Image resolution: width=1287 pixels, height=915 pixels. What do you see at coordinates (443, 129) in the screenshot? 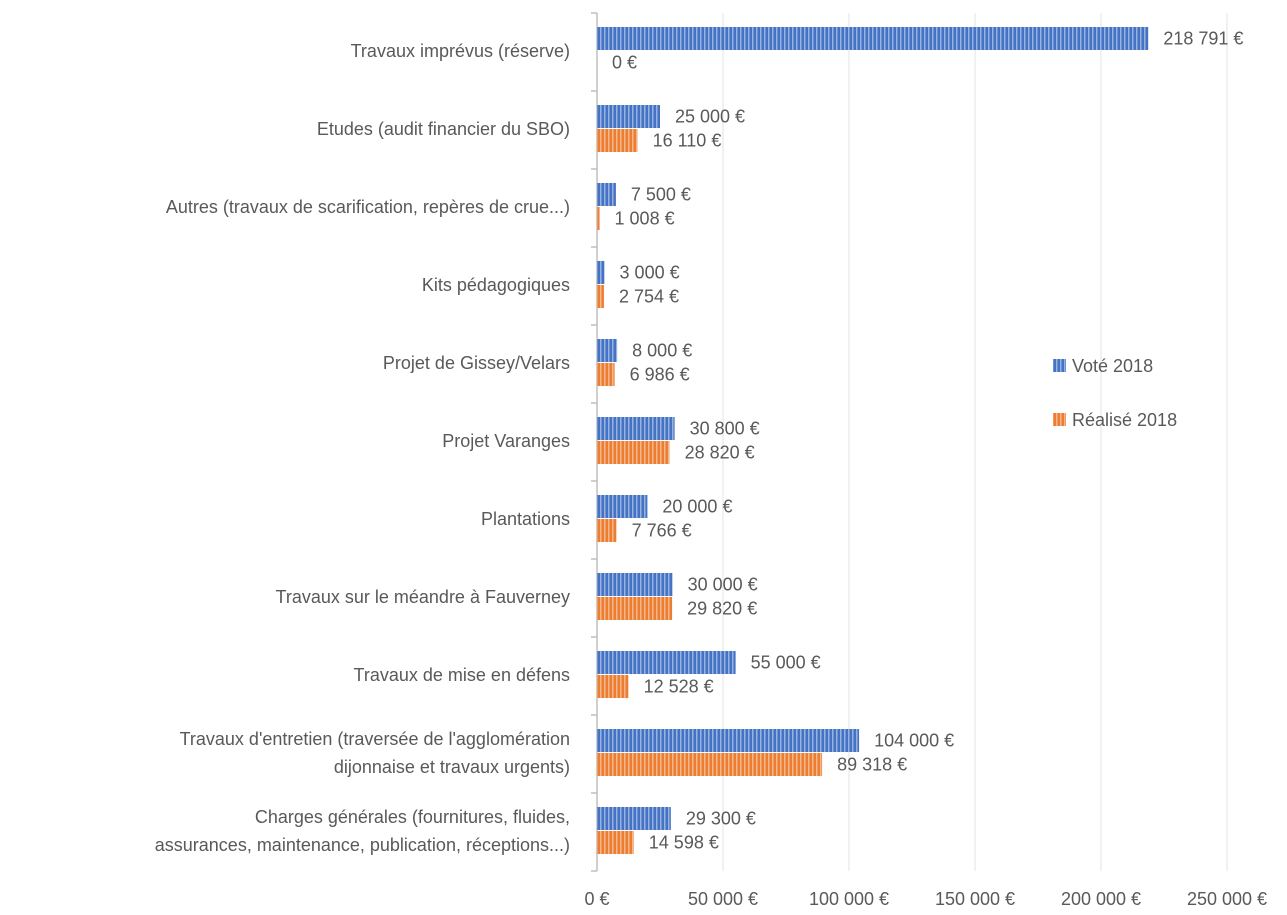
I see `y-tick-label: Etudes (audit financier du SBO)` at bounding box center [443, 129].